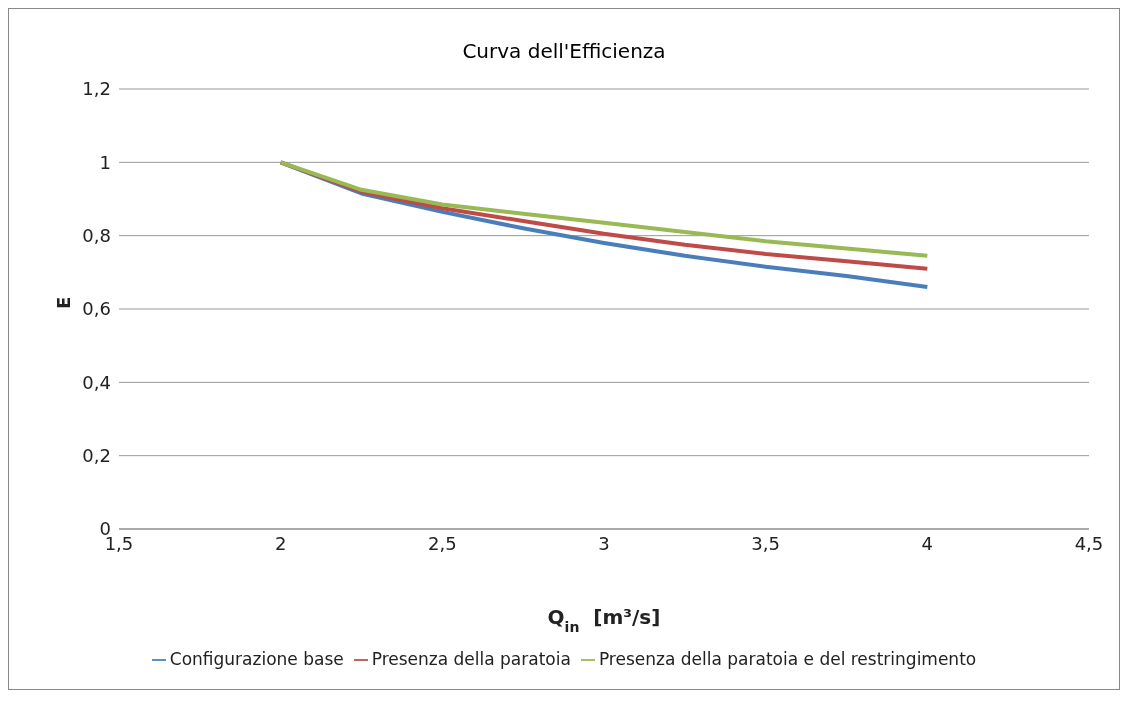 The height and width of the screenshot is (702, 1132). What do you see at coordinates (927, 543) in the screenshot?
I see `x-tick-label: 4` at bounding box center [927, 543].